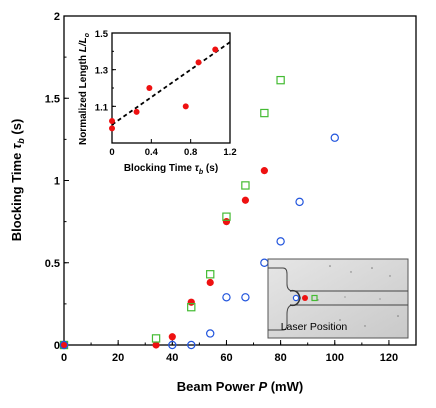  I want to click on laser-position-filled-circle, so click(305, 298).